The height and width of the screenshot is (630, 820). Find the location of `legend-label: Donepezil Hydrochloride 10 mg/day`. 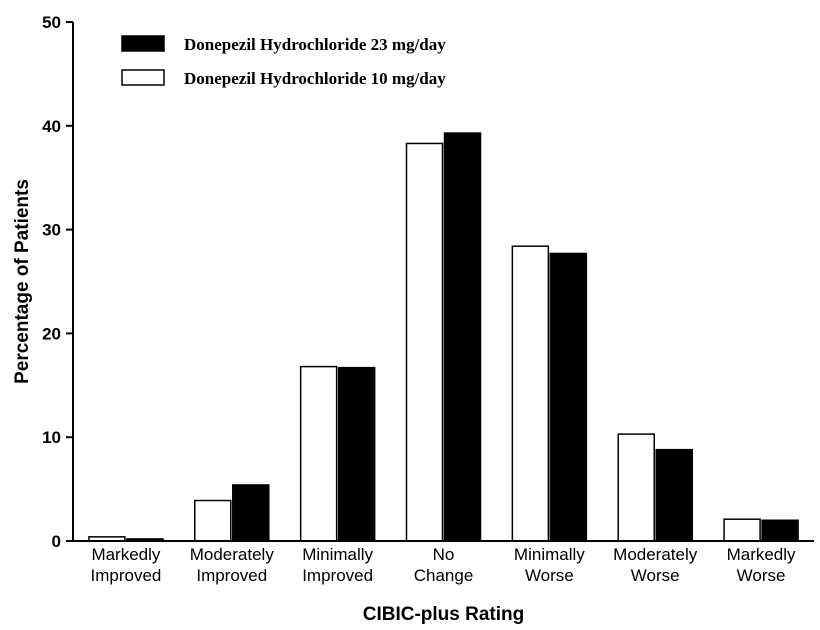

legend-label: Donepezil Hydrochloride 10 mg/day is located at coordinates (315, 78).